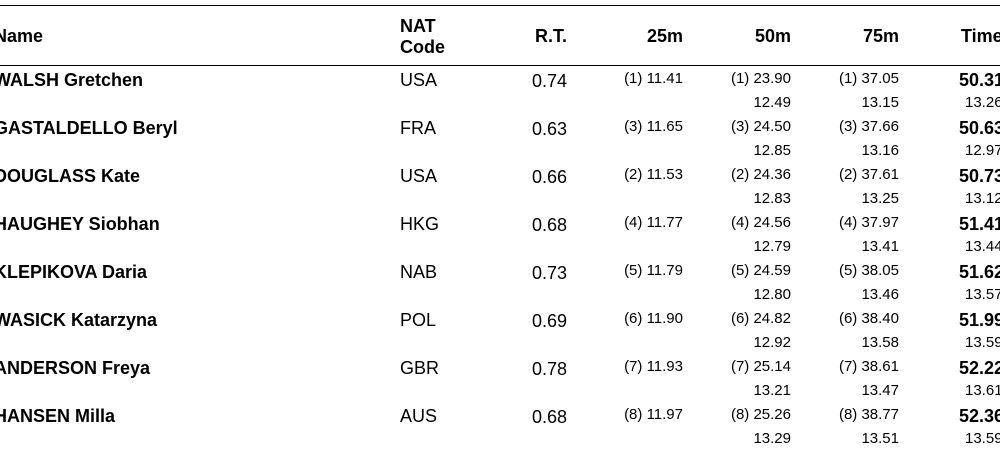 This screenshot has width=1000, height=460. What do you see at coordinates (549, 177) in the screenshot?
I see `reaction-time: 0.66` at bounding box center [549, 177].